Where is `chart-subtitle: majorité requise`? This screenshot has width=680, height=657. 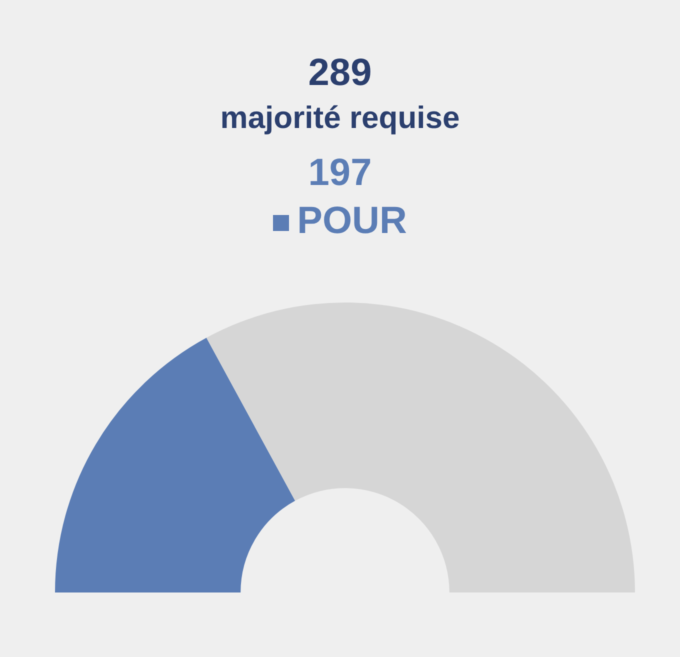
chart-subtitle: majorité requise is located at coordinates (340, 118).